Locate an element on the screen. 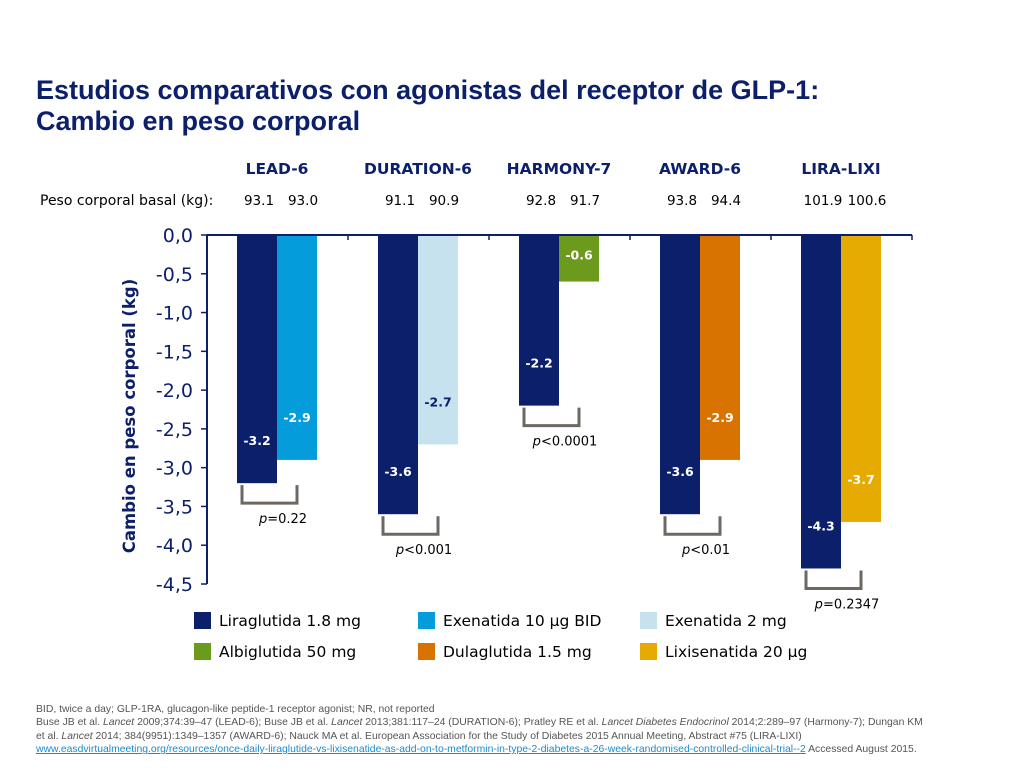 The image size is (1024, 768). study-name: DURATION-6 is located at coordinates (418, 169).